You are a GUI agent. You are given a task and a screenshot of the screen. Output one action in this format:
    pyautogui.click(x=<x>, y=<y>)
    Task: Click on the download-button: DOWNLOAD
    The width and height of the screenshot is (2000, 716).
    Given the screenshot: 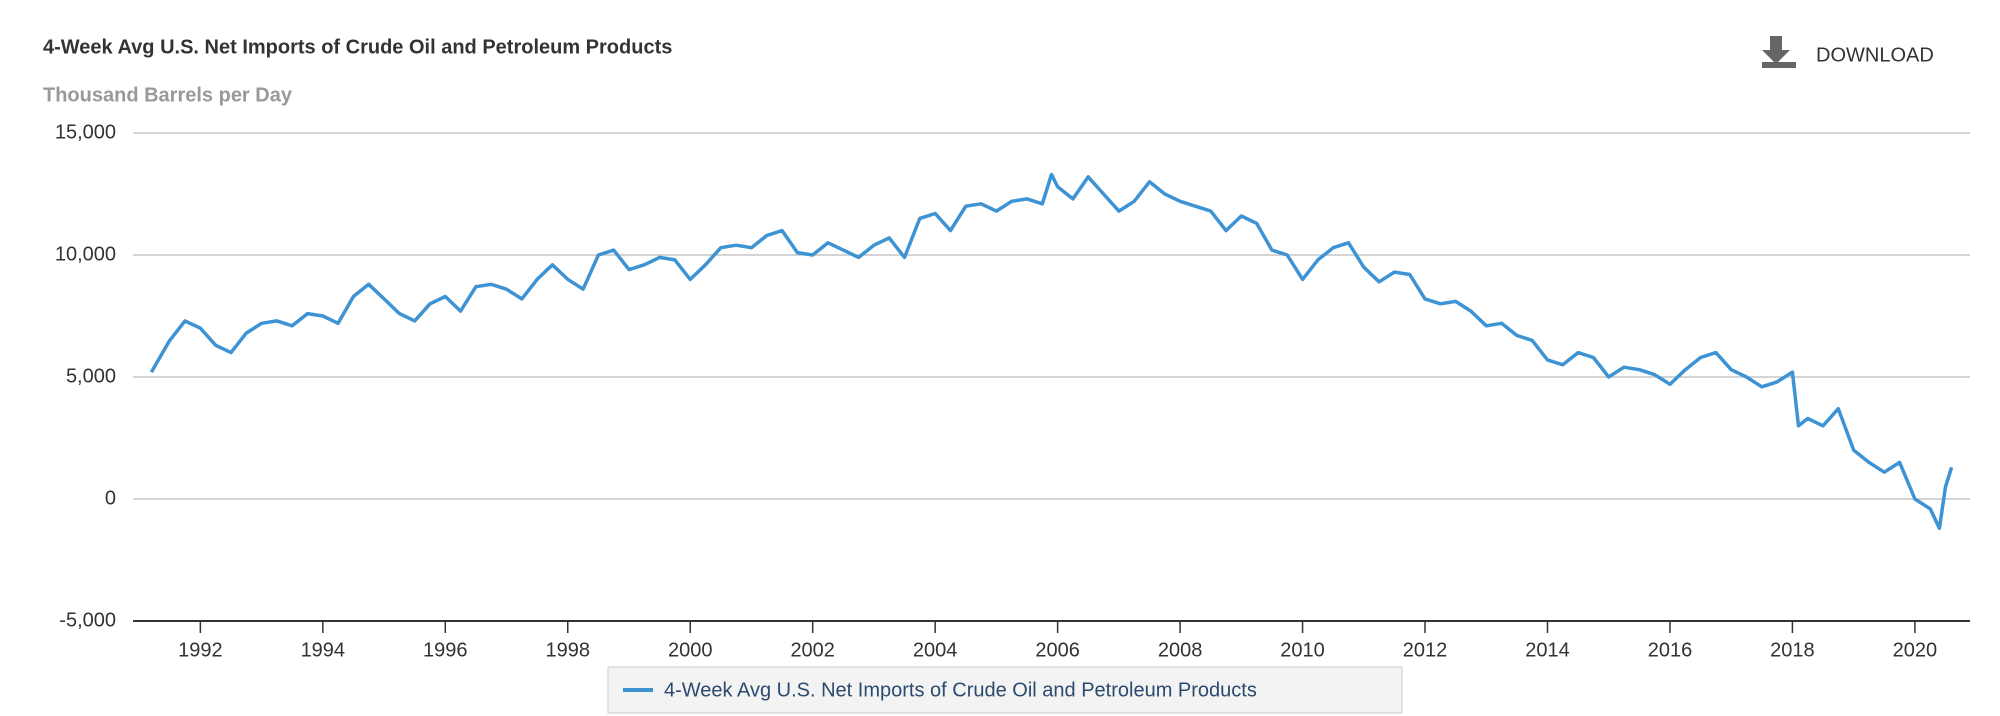 What is the action you would take?
    pyautogui.click(x=1848, y=52)
    